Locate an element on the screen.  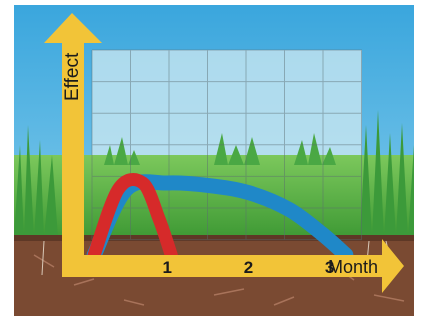
y-axis-label: Effect is located at coordinates (72, 76).